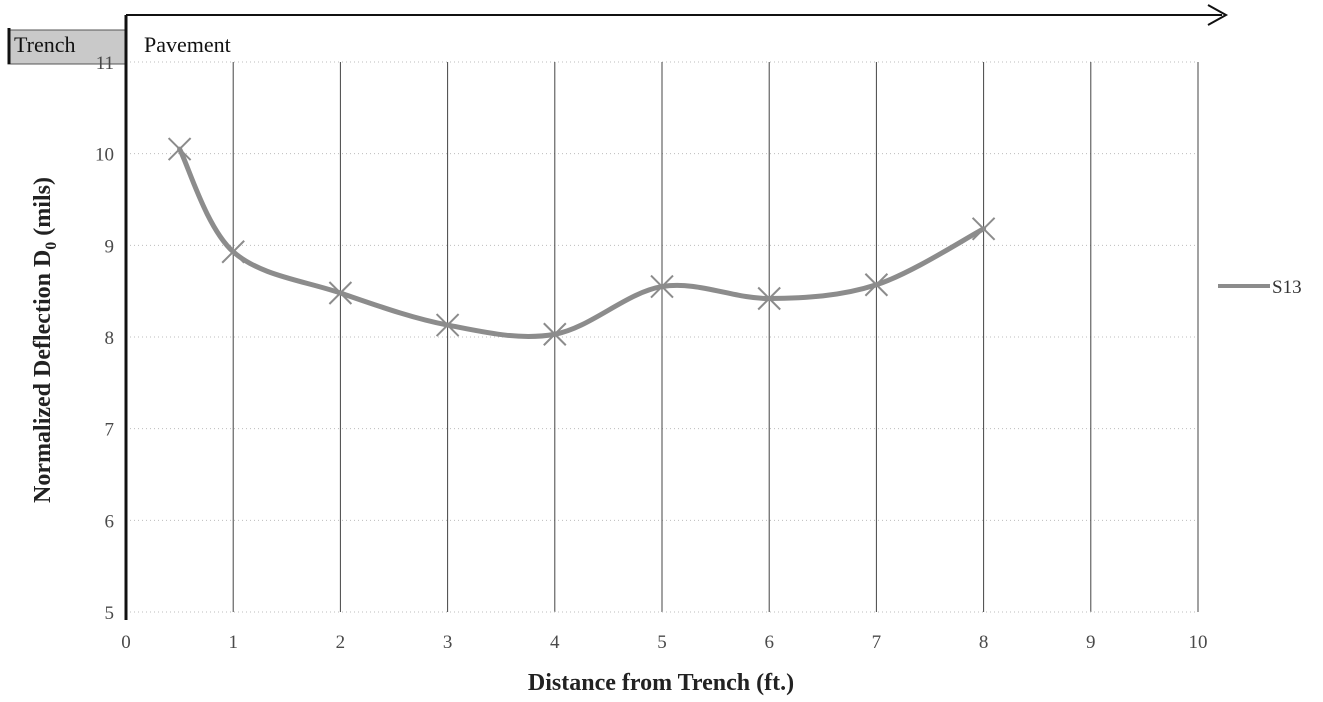 The width and height of the screenshot is (1323, 702). Describe the element at coordinates (341, 642) in the screenshot. I see `x-tick-label: 2` at that location.